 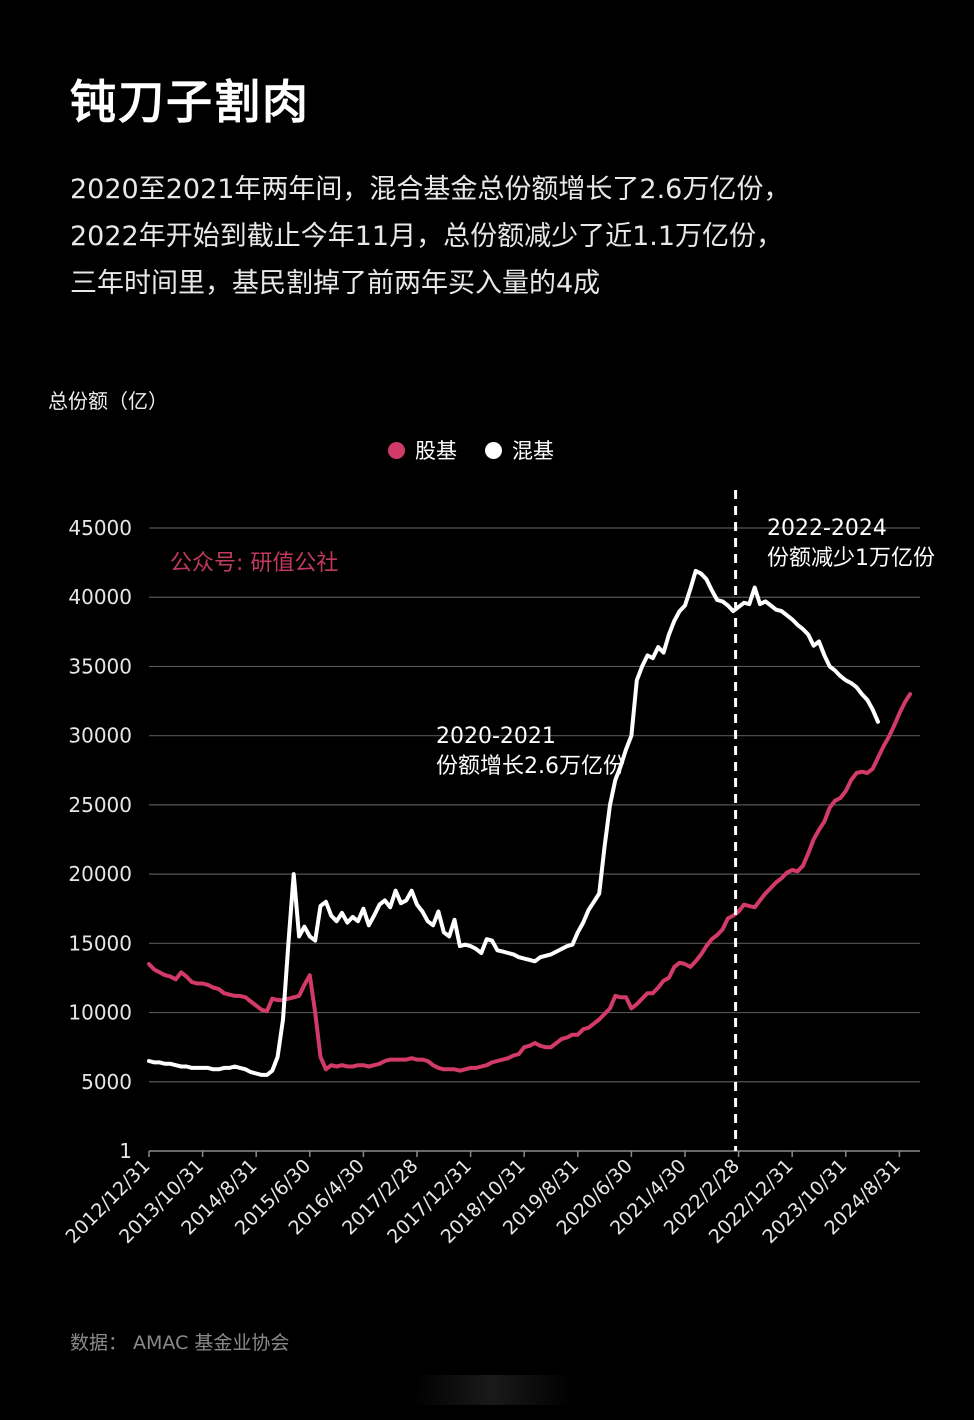 What do you see at coordinates (108, 401) in the screenshot?
I see `y-axis-label: 总份额（亿）` at bounding box center [108, 401].